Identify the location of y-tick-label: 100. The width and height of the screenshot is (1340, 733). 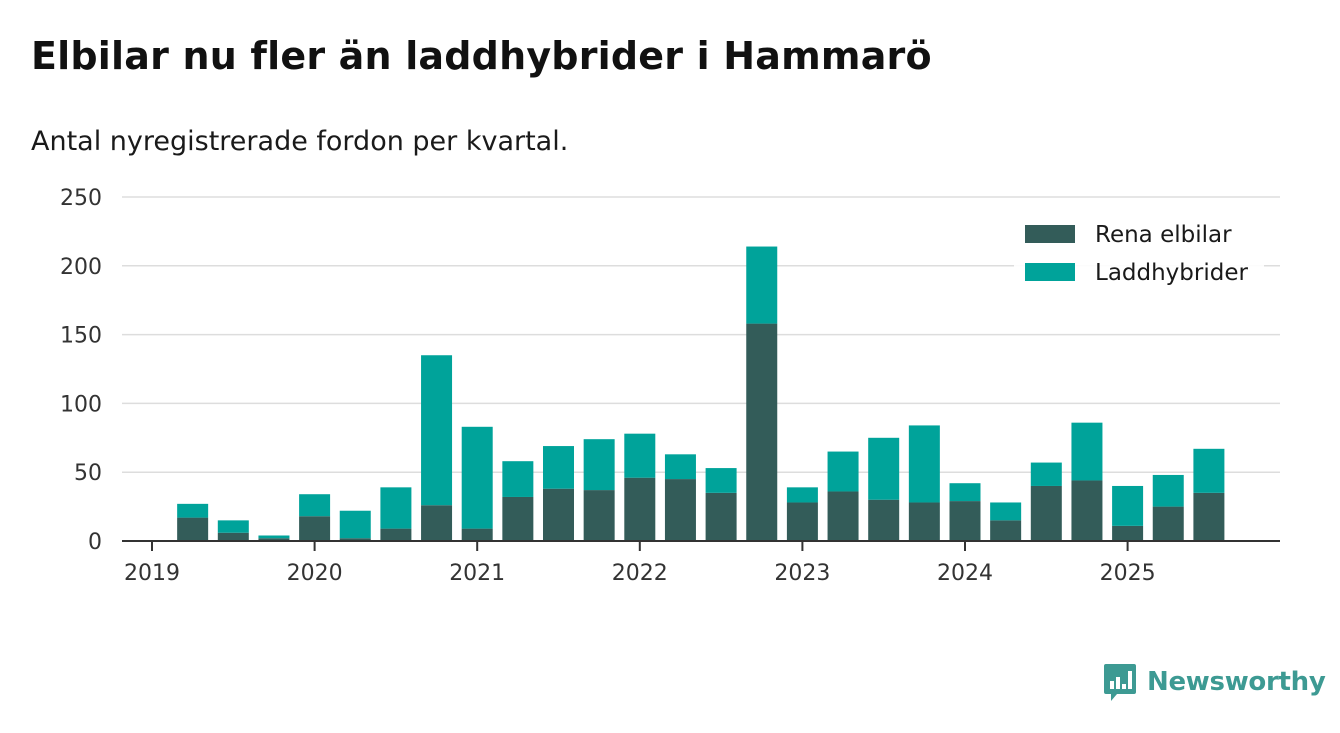
(81, 404).